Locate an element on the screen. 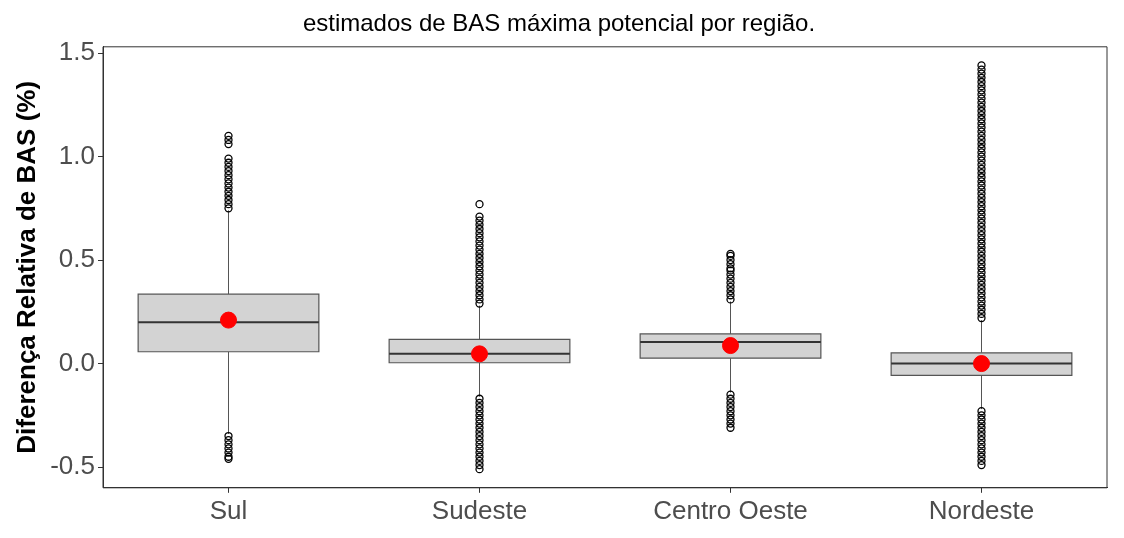 The image size is (1124, 538). y-tick-label: 1.5 is located at coordinates (76, 51).